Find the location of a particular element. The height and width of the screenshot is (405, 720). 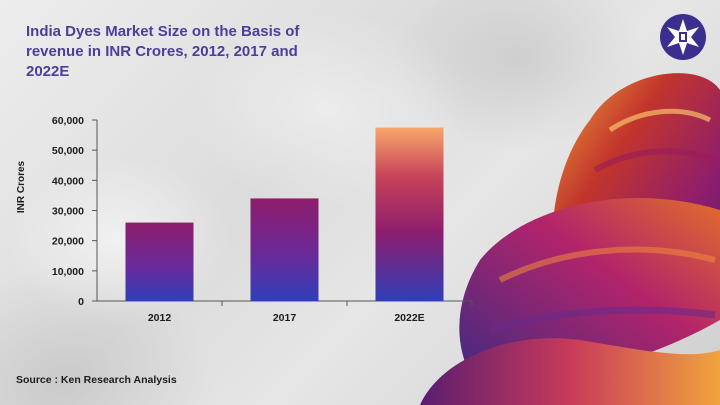

y-tick-label: 60,000 is located at coordinates (68, 121).